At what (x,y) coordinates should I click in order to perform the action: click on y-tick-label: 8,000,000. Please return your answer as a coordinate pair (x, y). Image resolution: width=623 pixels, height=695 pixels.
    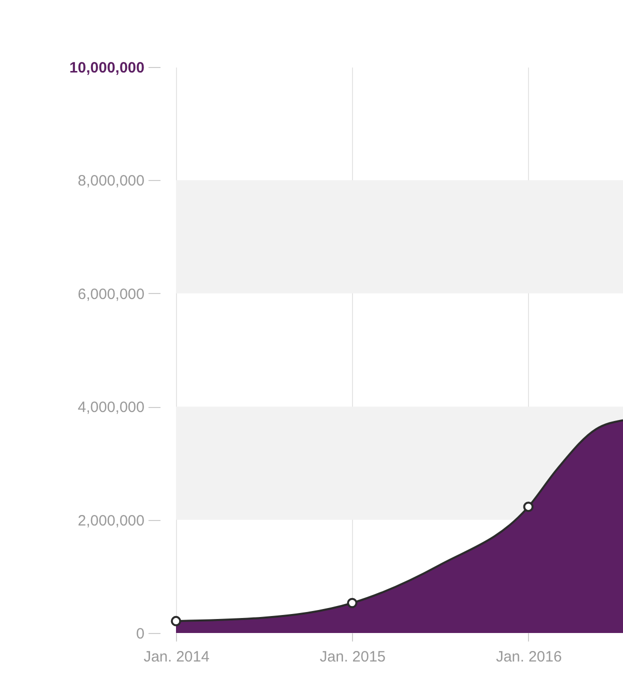
    Looking at the image, I should click on (111, 181).